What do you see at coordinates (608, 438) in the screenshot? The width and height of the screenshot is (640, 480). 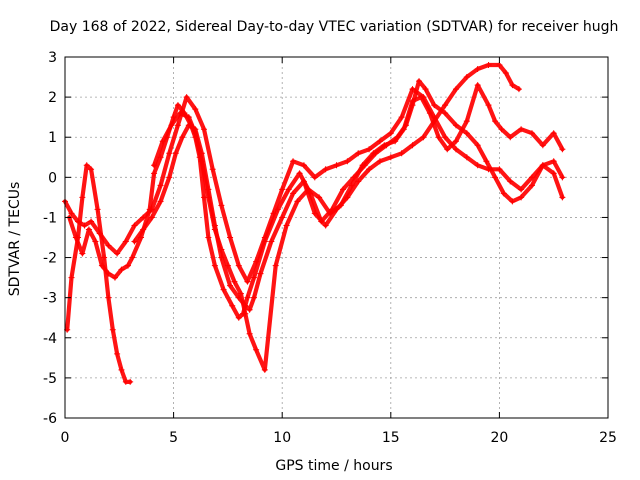 I see `x-tick-label: 25` at bounding box center [608, 438].